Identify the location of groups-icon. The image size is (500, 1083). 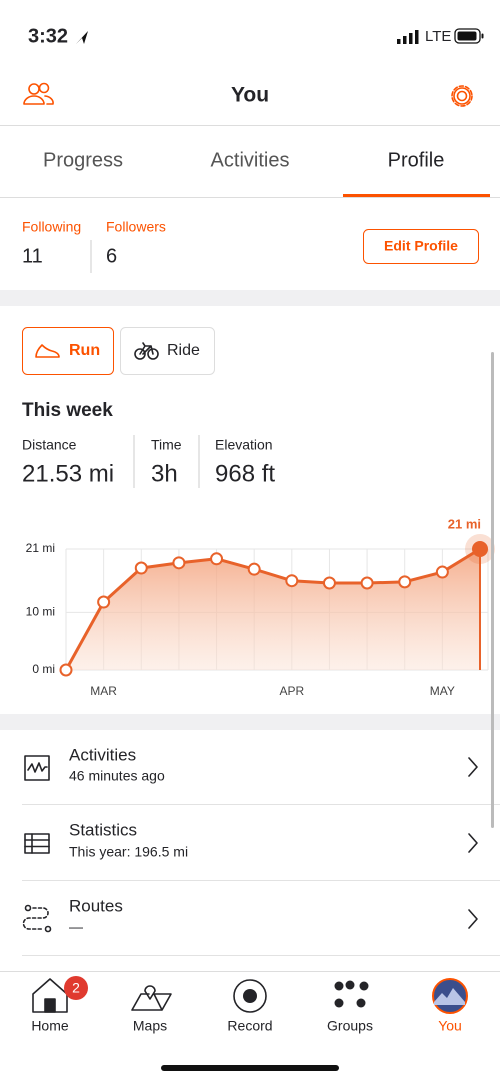
(351, 994).